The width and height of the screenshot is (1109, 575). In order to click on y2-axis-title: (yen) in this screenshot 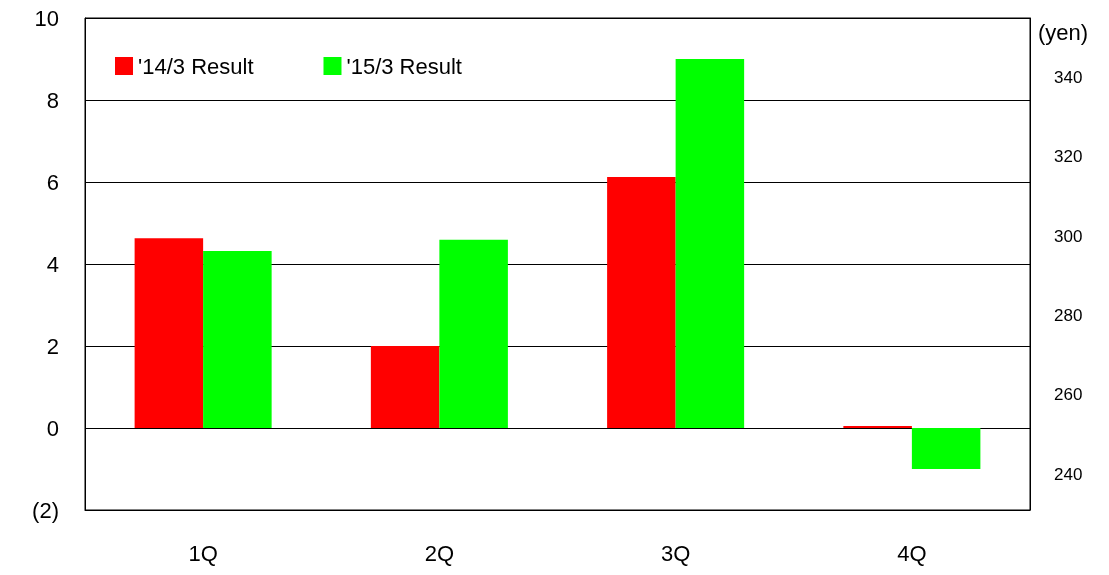, I will do `click(1063, 32)`.